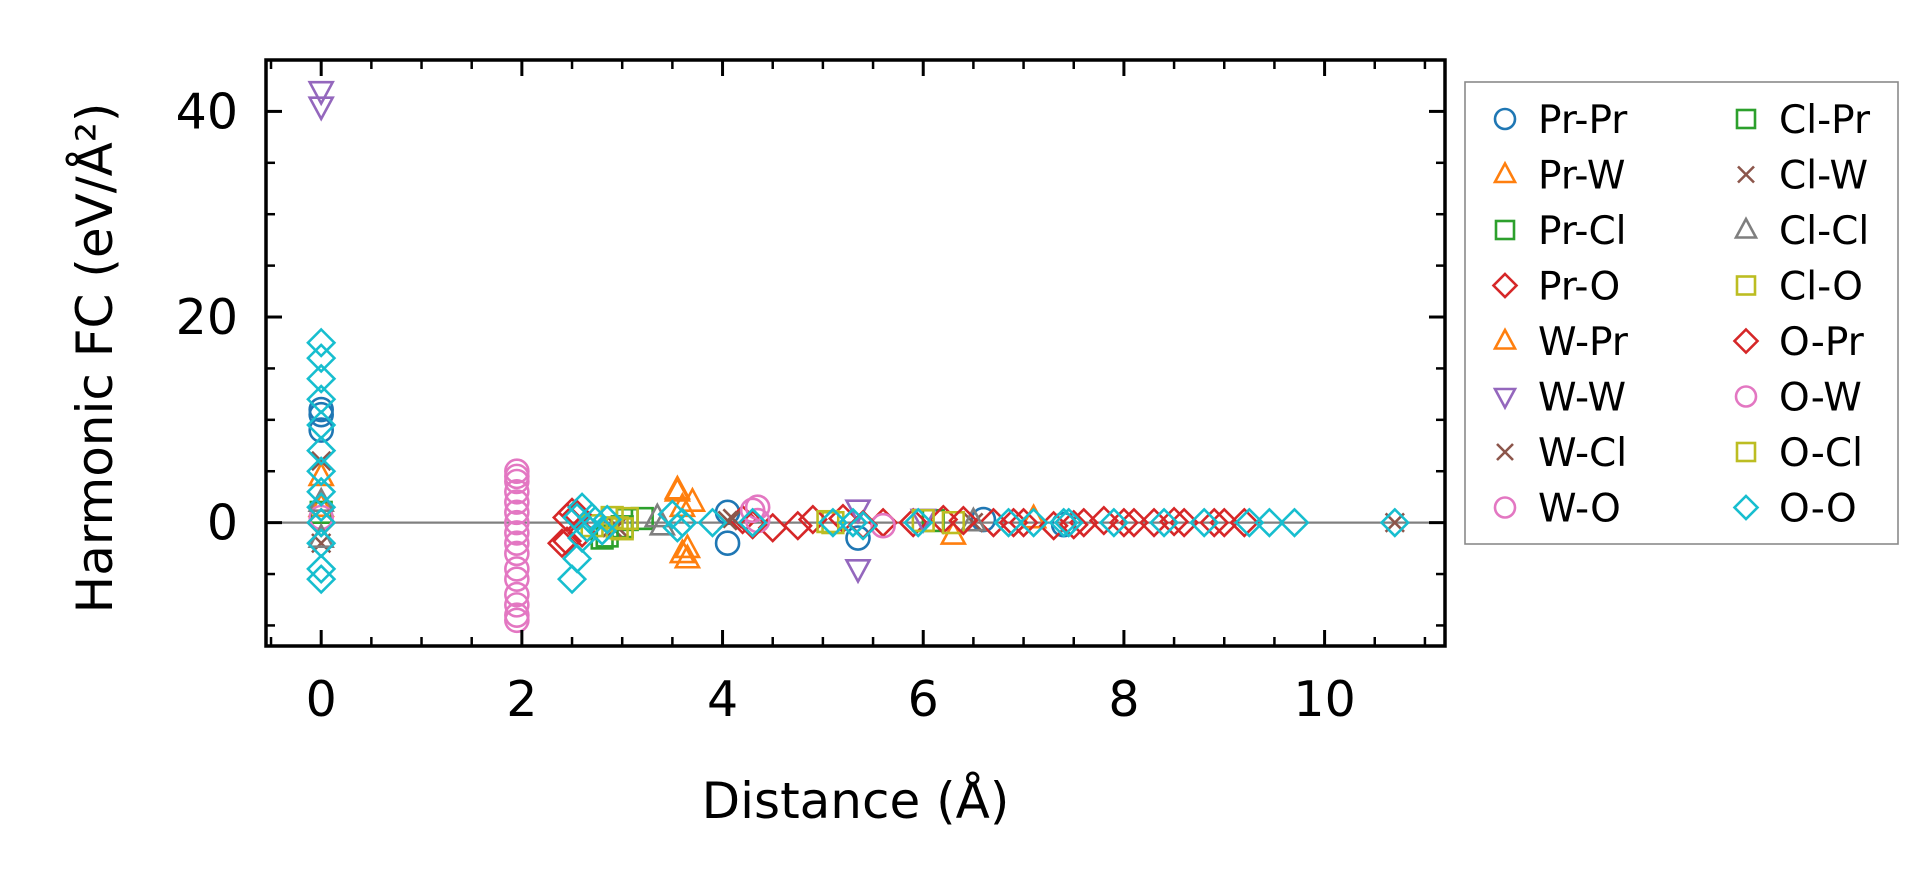 Image resolution: width=1932 pixels, height=883 pixels. I want to click on legend-label: Cl-O, so click(1821, 287).